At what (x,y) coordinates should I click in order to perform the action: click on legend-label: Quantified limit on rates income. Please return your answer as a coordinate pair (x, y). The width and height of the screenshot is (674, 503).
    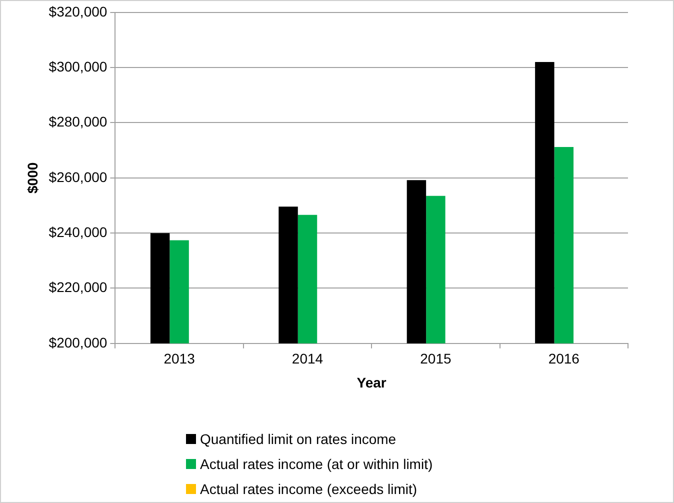
    Looking at the image, I should click on (298, 439).